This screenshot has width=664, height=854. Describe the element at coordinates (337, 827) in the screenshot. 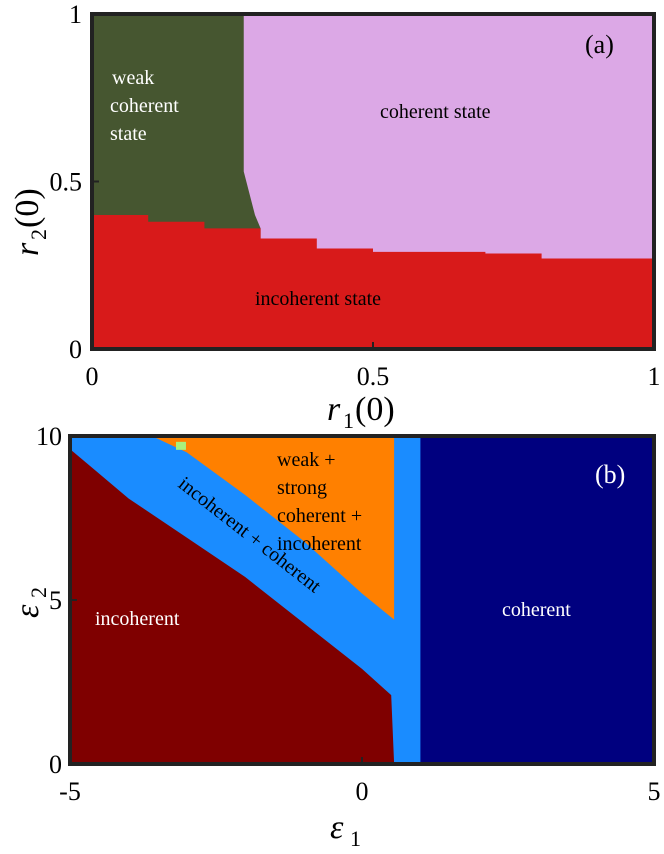

I see `panel-b-xlabel-symbol: ε` at that location.